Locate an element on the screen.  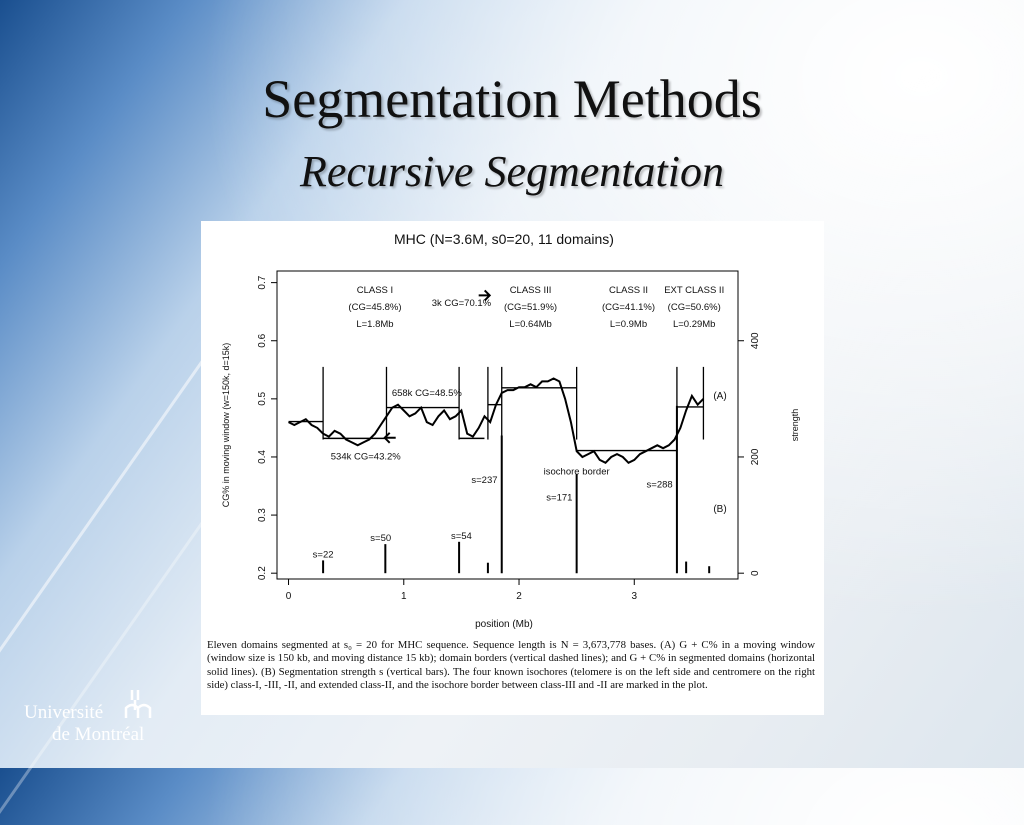
annotation-label: 3k CG=70.1% is located at coordinates (462, 303).